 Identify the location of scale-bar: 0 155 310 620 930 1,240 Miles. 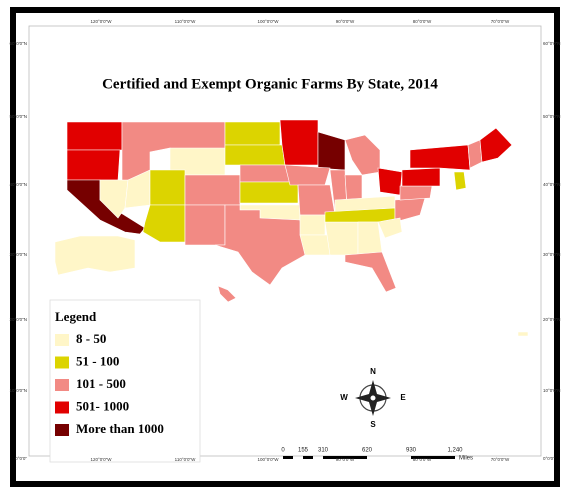
(377, 455).